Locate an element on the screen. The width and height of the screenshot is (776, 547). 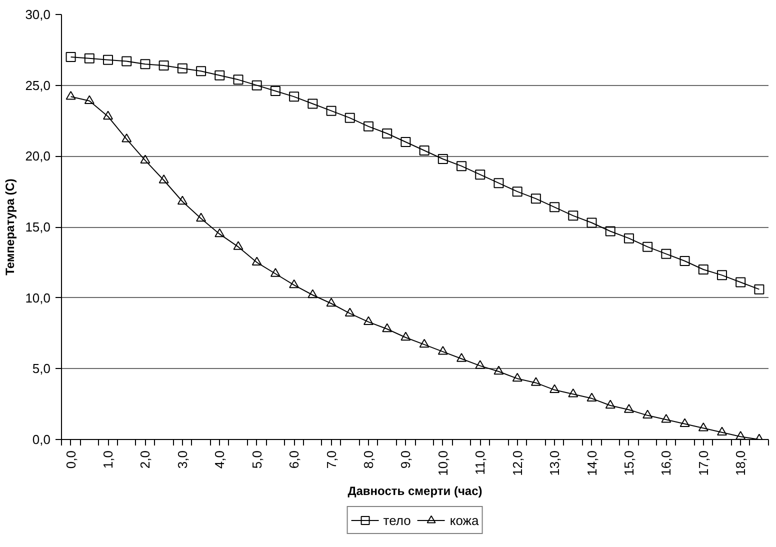
x-tick-label: 17,0 is located at coordinates (703, 463).